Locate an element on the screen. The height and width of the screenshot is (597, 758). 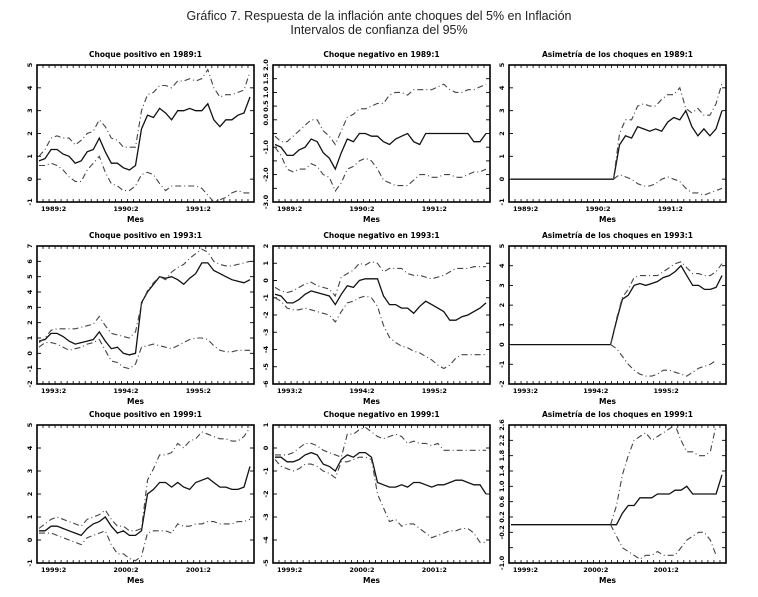
y-tick-label: -6 is located at coordinates (266, 384).